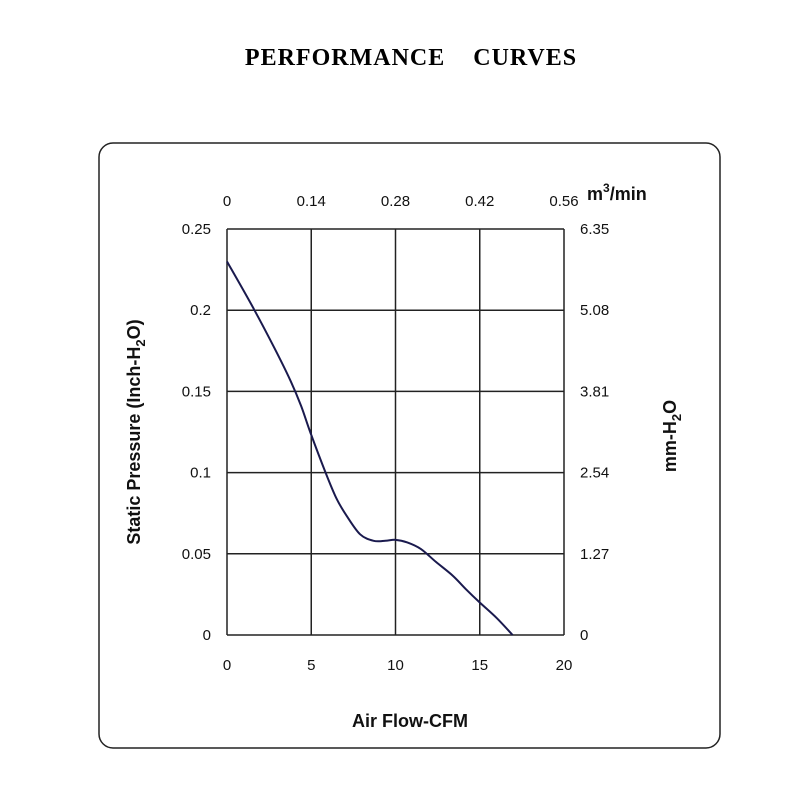 The image size is (800, 800). I want to click on x2-axis-label: m3/min, so click(617, 192).